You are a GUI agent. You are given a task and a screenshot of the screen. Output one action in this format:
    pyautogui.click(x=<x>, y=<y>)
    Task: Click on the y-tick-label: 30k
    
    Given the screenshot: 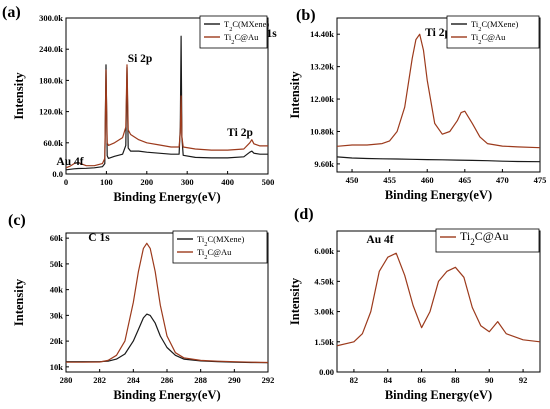 What is the action you would take?
    pyautogui.click(x=57, y=315)
    